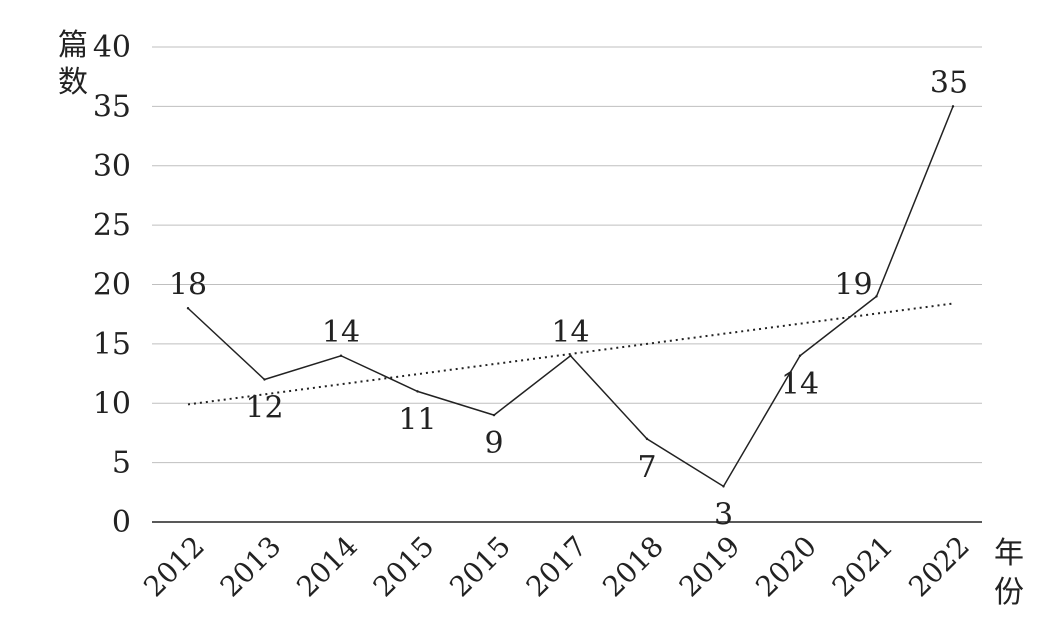  I want to click on x-tick-label: 2013, so click(251, 567).